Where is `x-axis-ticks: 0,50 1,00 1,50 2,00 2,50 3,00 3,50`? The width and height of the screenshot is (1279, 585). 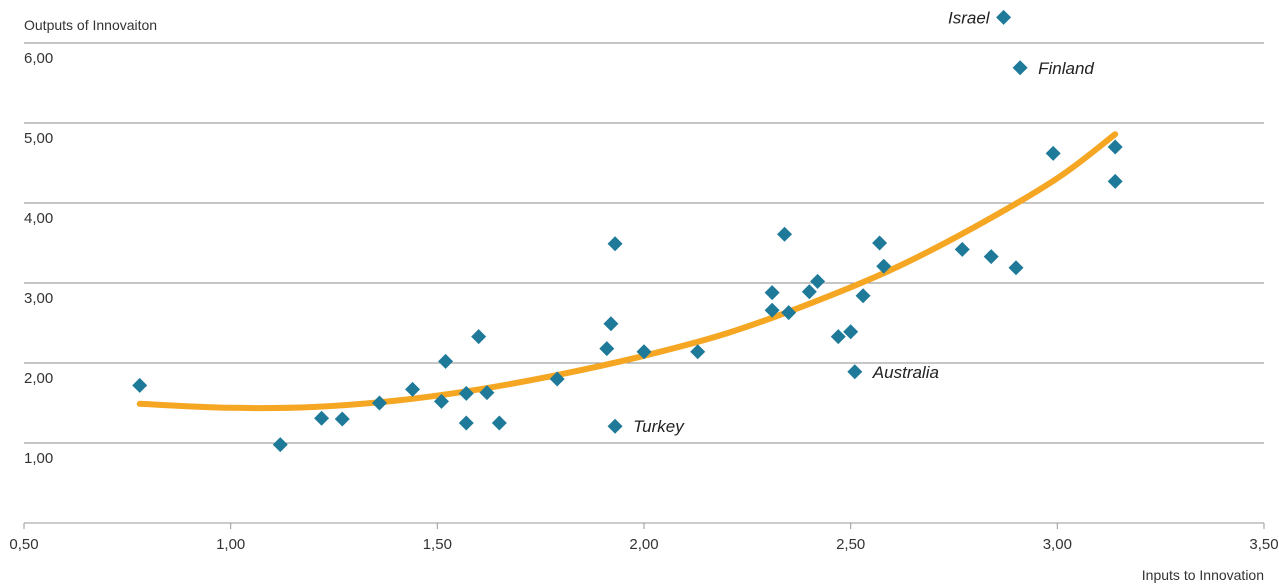
x-axis-ticks: 0,50 1,00 1,50 2,00 2,50 3,00 3,50 is located at coordinates (644, 538).